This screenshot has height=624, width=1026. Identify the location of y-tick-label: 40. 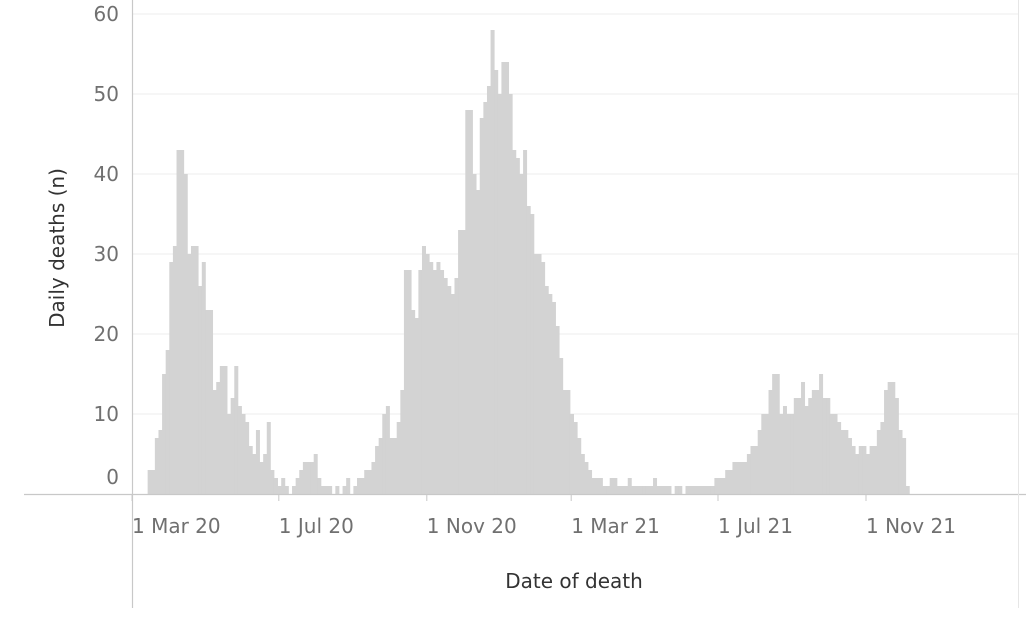
(106, 174).